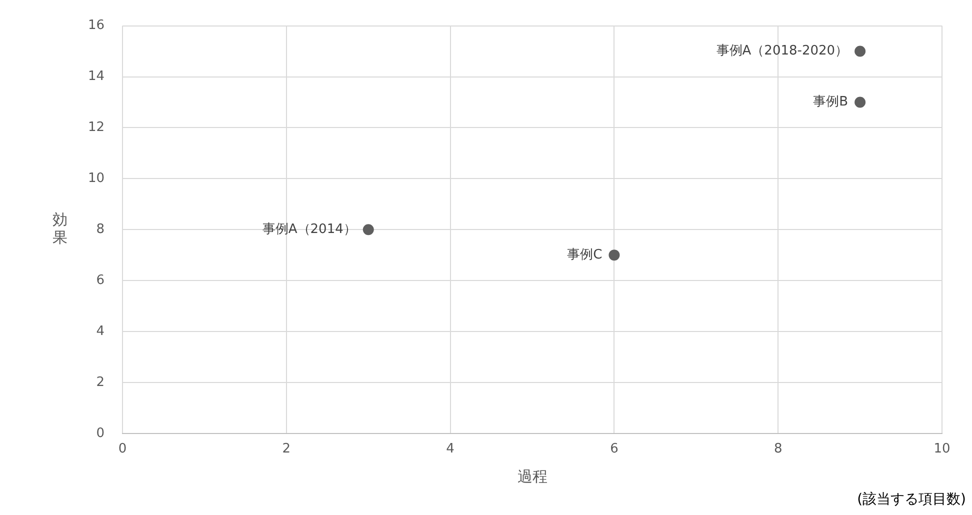 Image resolution: width=972 pixels, height=515 pixels. I want to click on y-tick-label: 0, so click(100, 433).